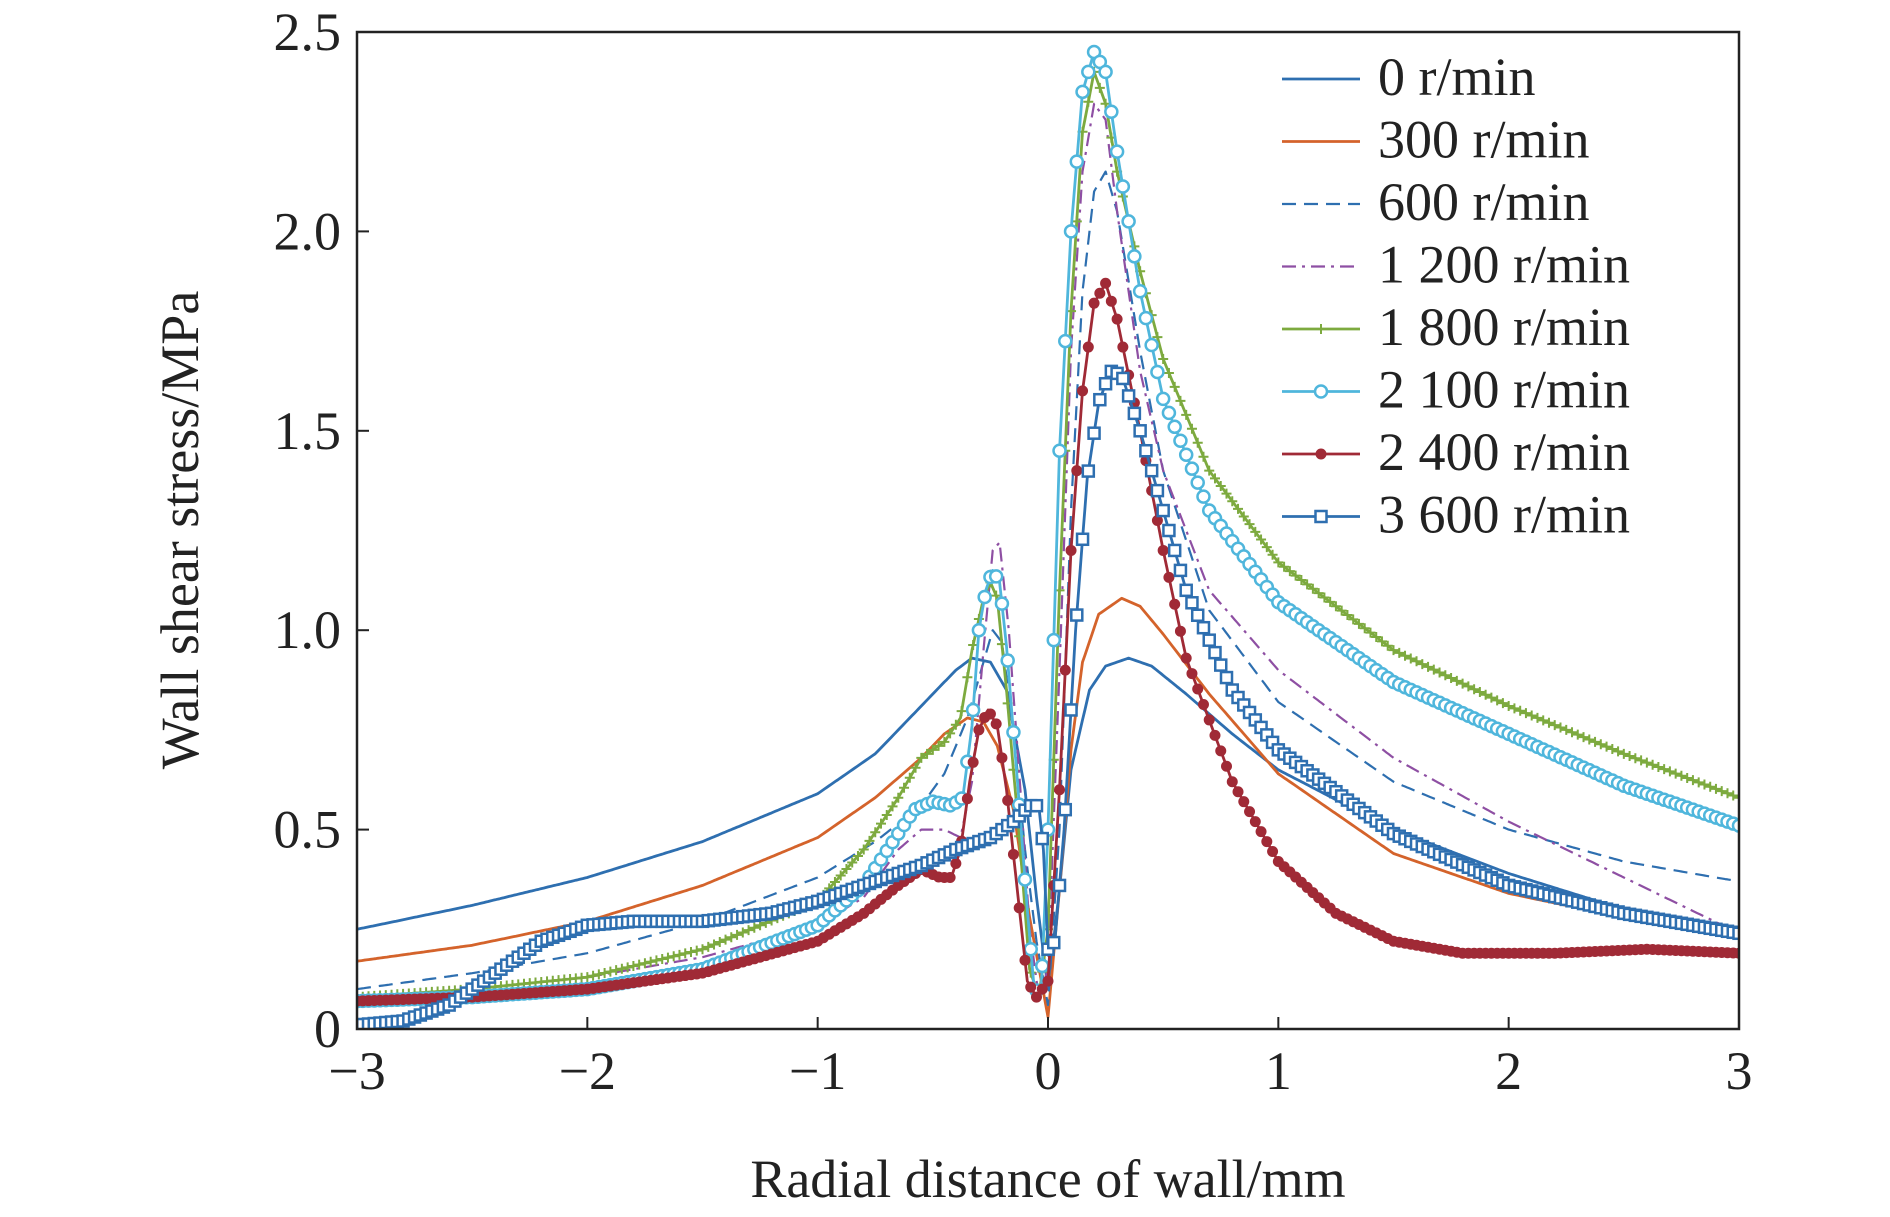  What do you see at coordinates (1457, 77) in the screenshot?
I see `legend-label: 0 r/min` at bounding box center [1457, 77].